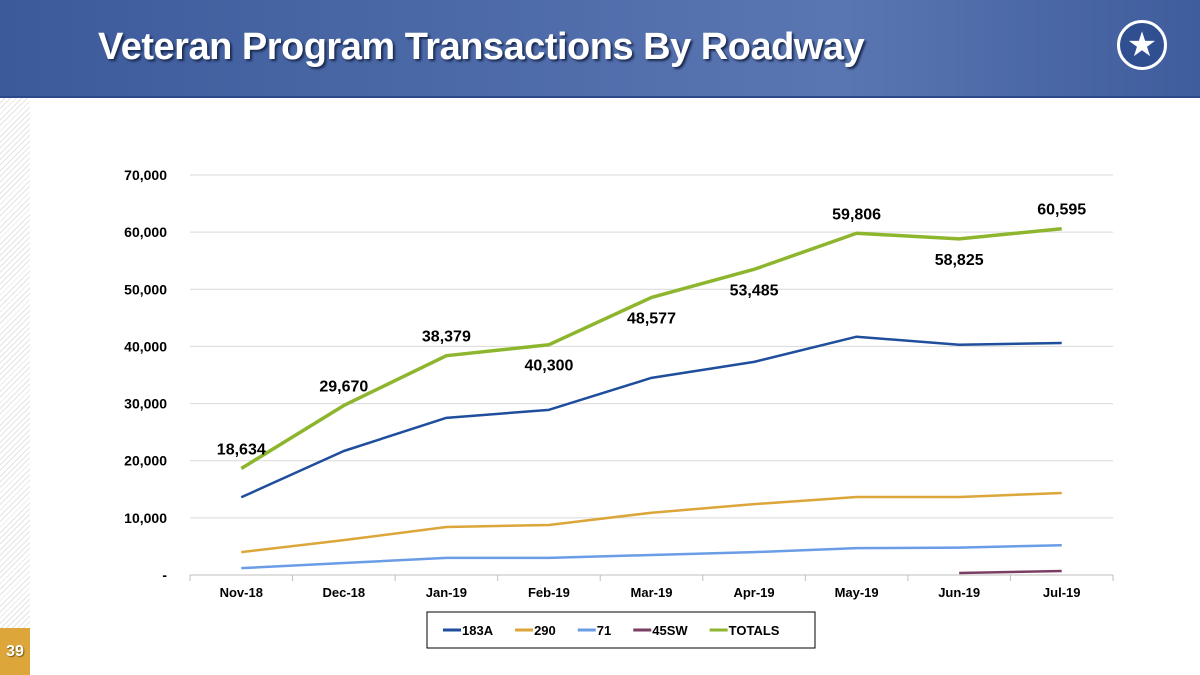  I want to click on y-tick-label: 10,000, so click(145, 518).